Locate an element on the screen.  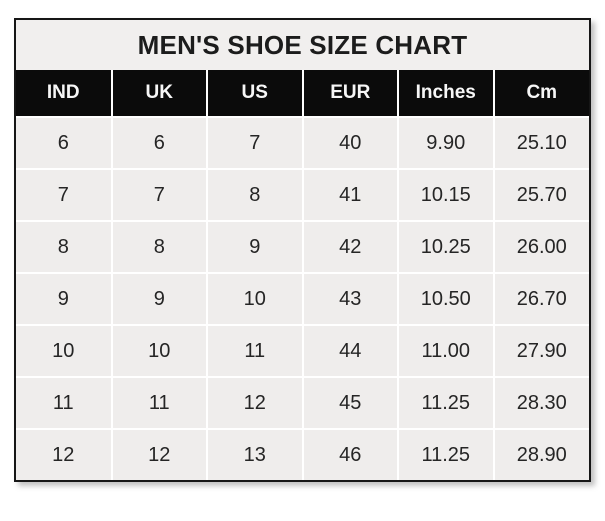
table-row: 7 7 8 41 10.15 25.70 is located at coordinates (302, 195).